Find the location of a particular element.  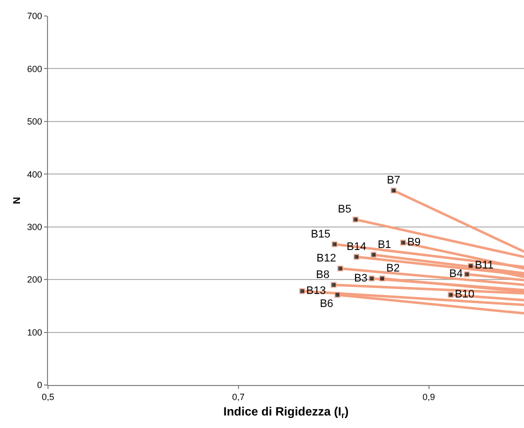

y-tick-label: 600 is located at coordinates (34, 69).